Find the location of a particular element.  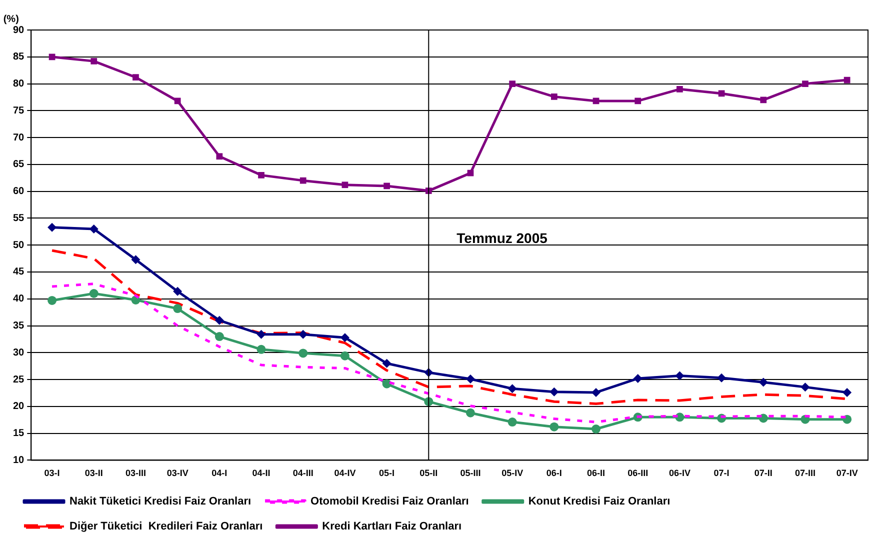

x-tick-label: 04-IV is located at coordinates (345, 473).